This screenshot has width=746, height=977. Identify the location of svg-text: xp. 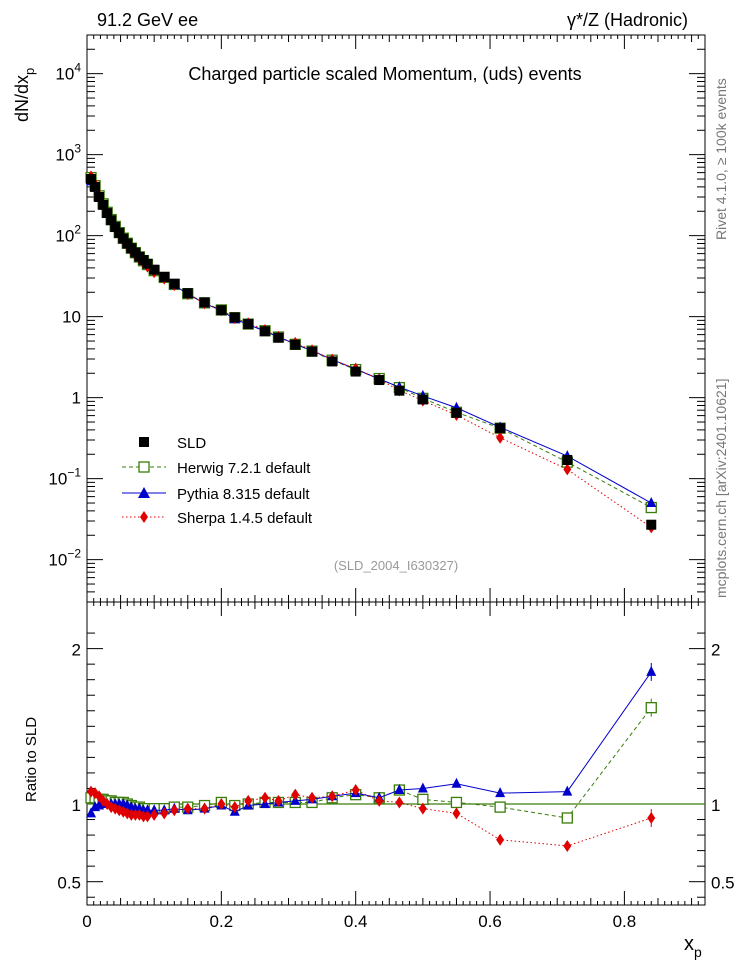
(693, 946).